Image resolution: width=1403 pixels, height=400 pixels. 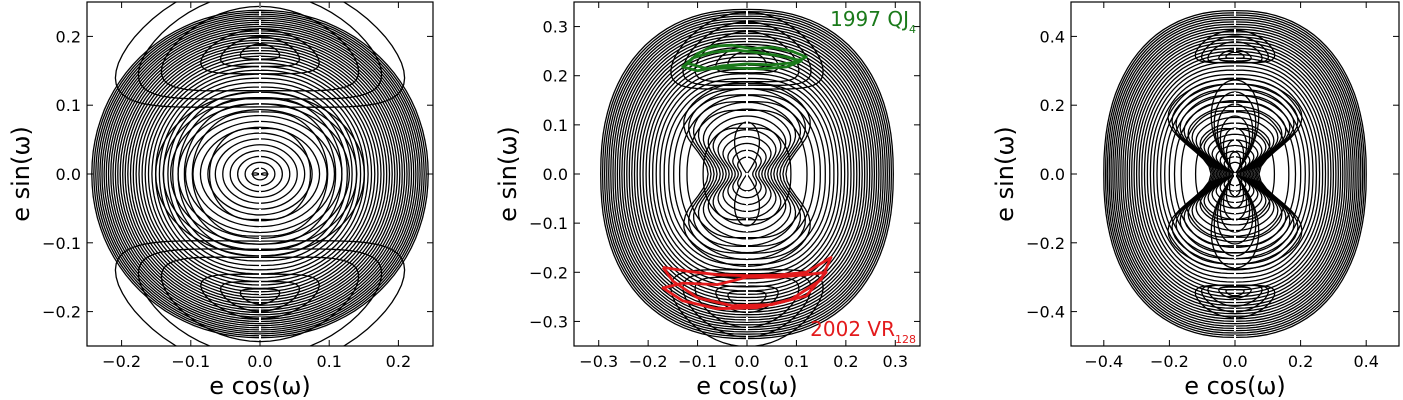 I want to click on y-tick-label: −0.2, so click(x=1045, y=243).